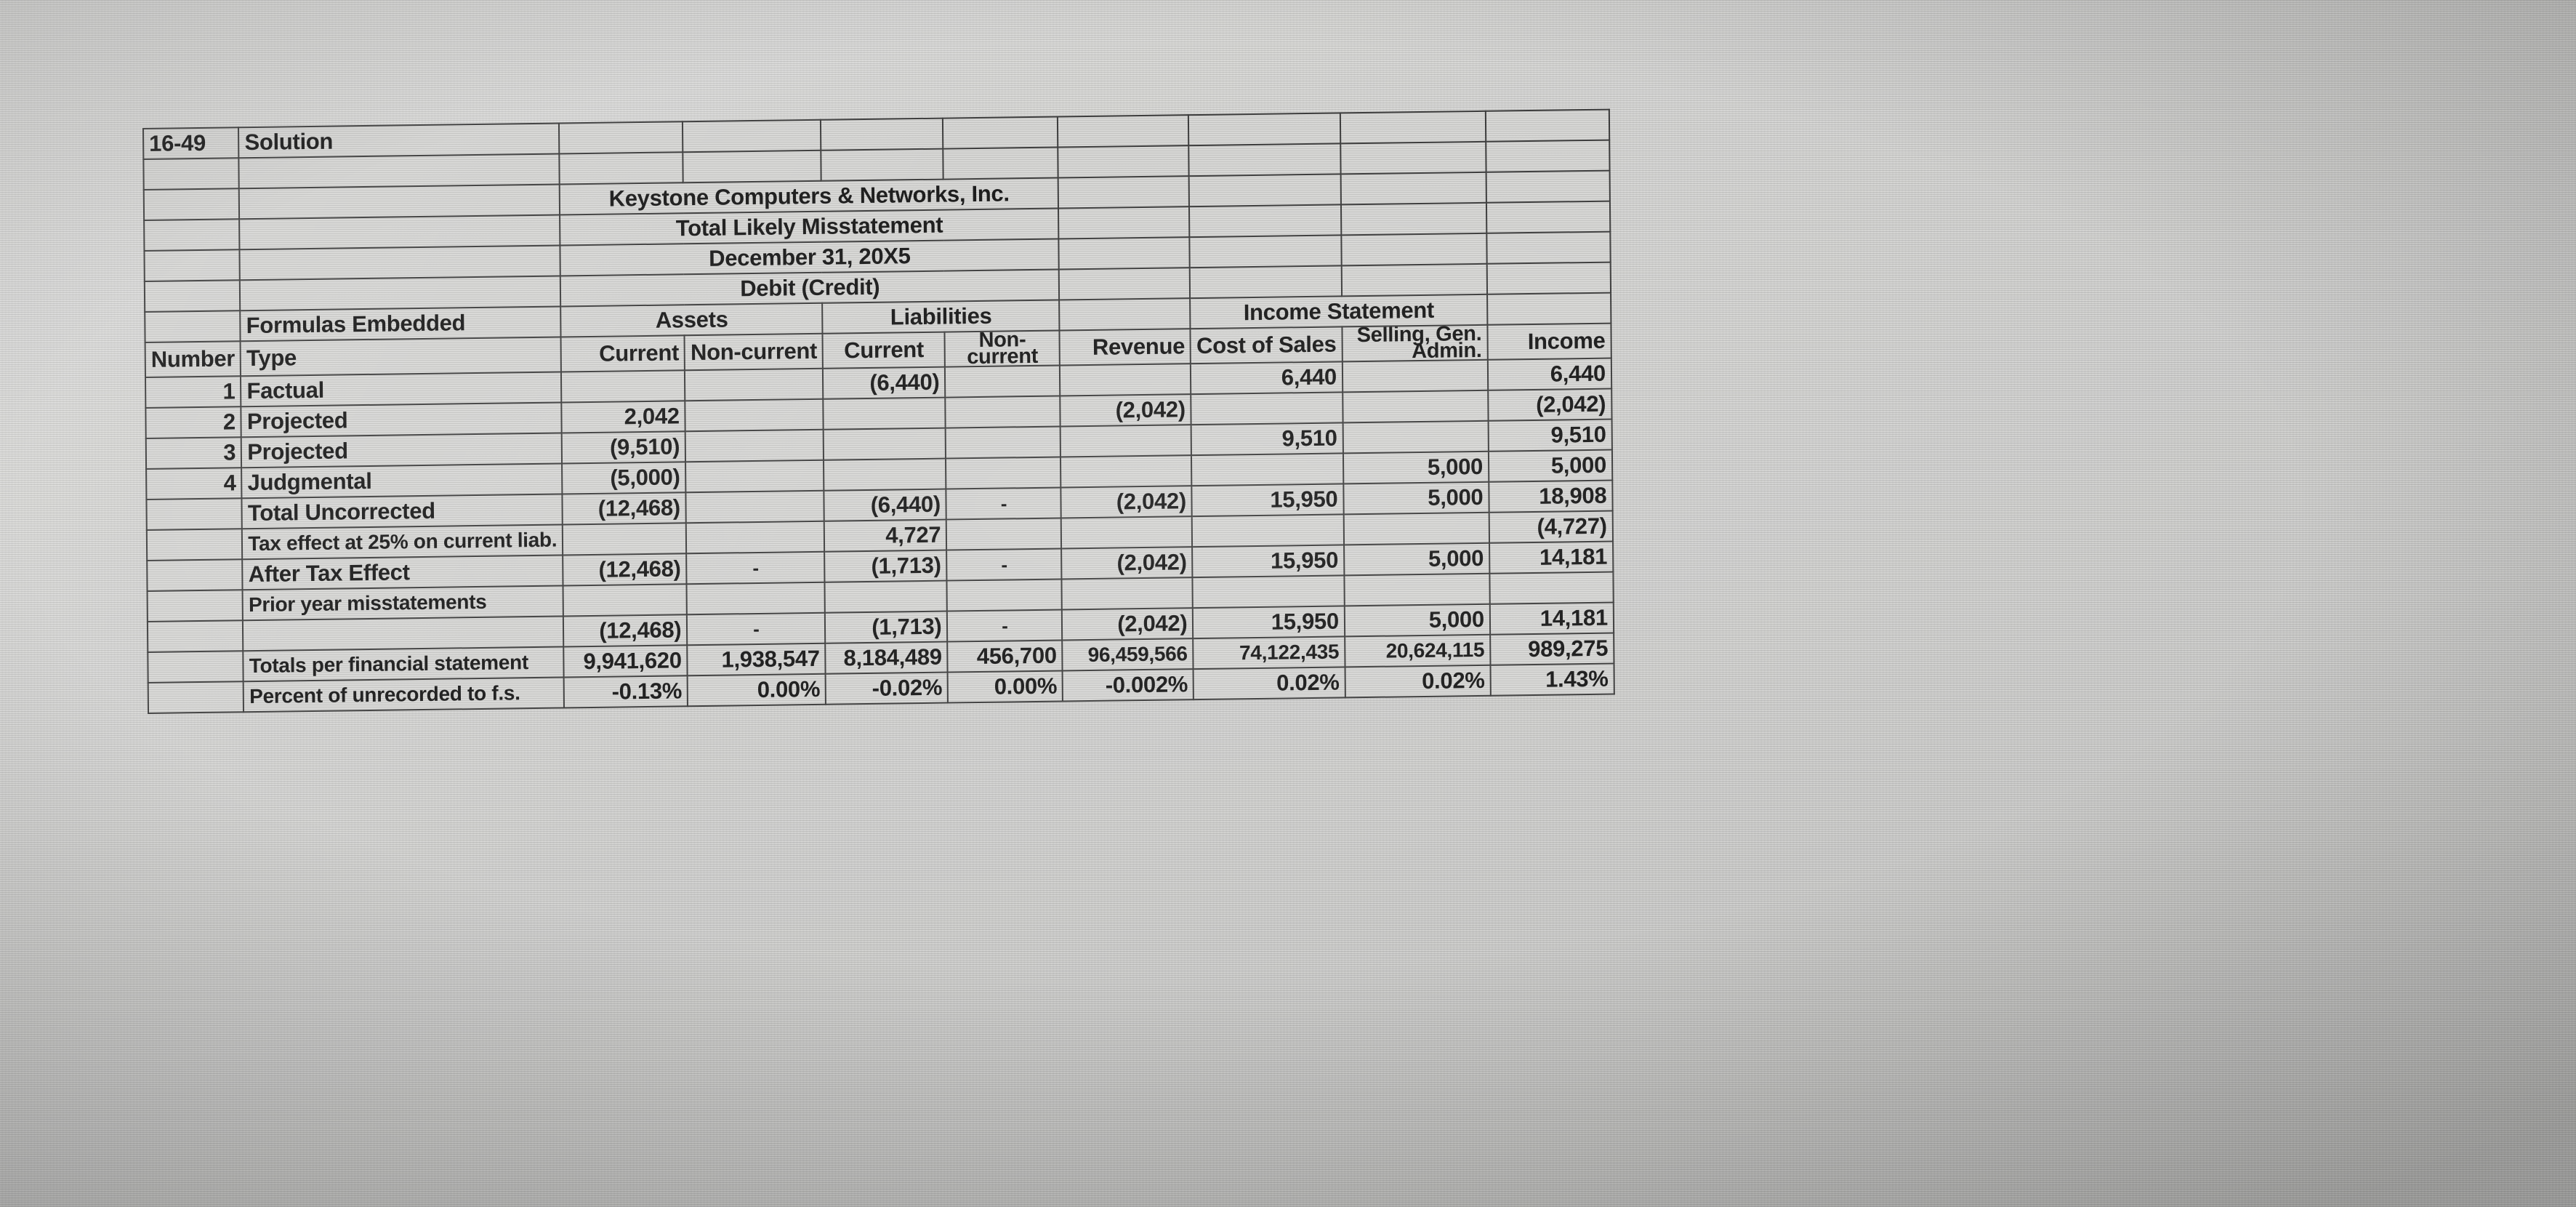 Image resolution: width=2576 pixels, height=1207 pixels. Describe the element at coordinates (1551, 557) in the screenshot. I see `cell-income: 14,181` at that location.